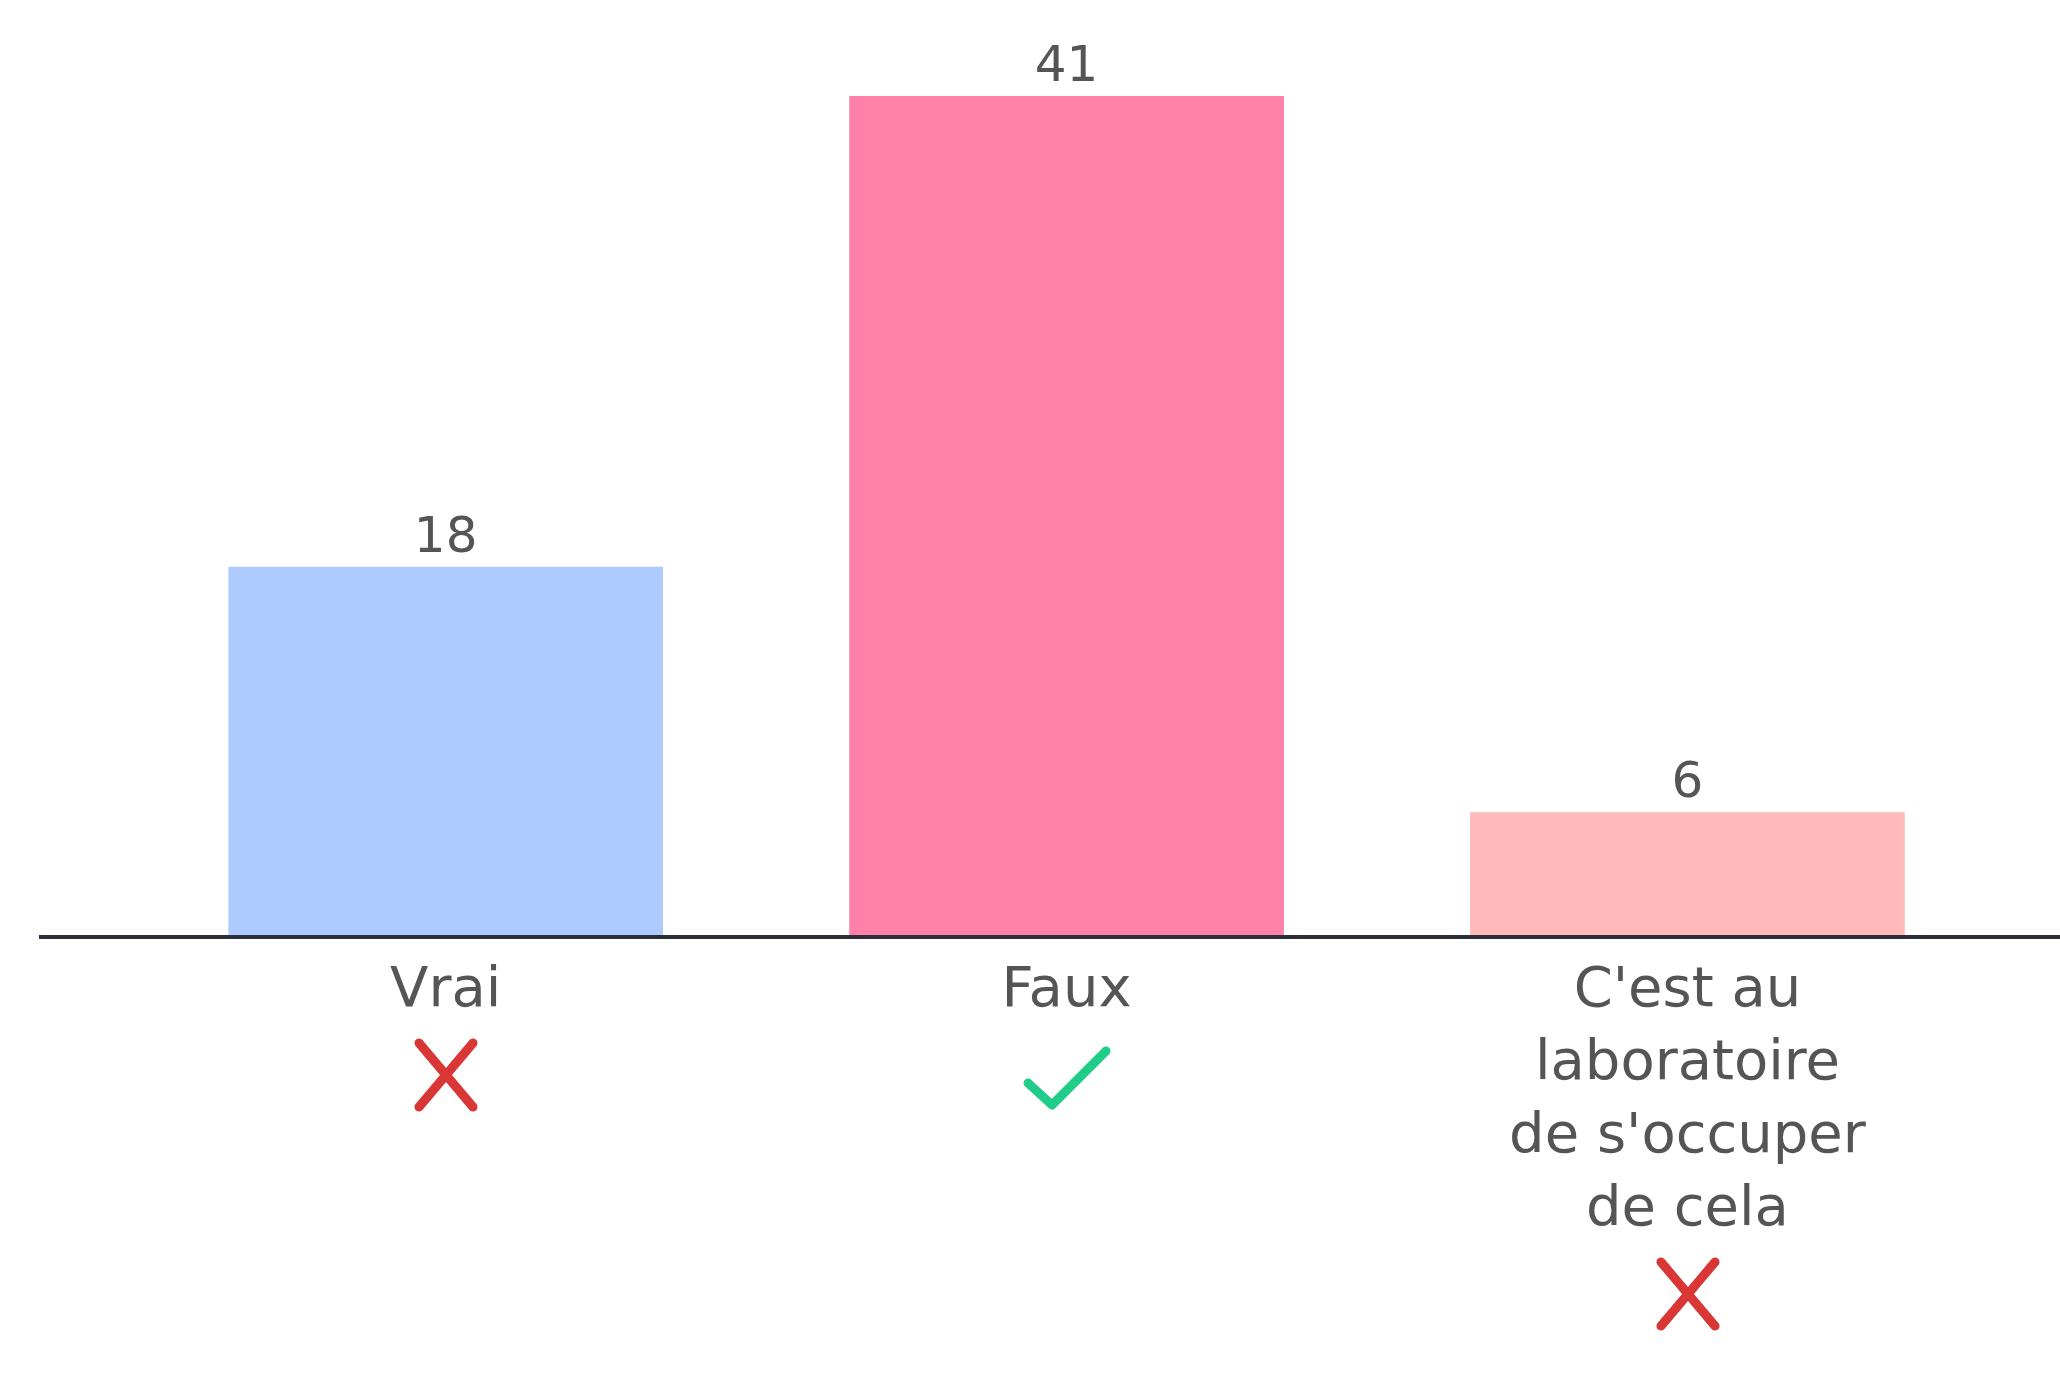 The image size is (2060, 1384). I want to click on x-tick-label: Faux, so click(1066, 987).